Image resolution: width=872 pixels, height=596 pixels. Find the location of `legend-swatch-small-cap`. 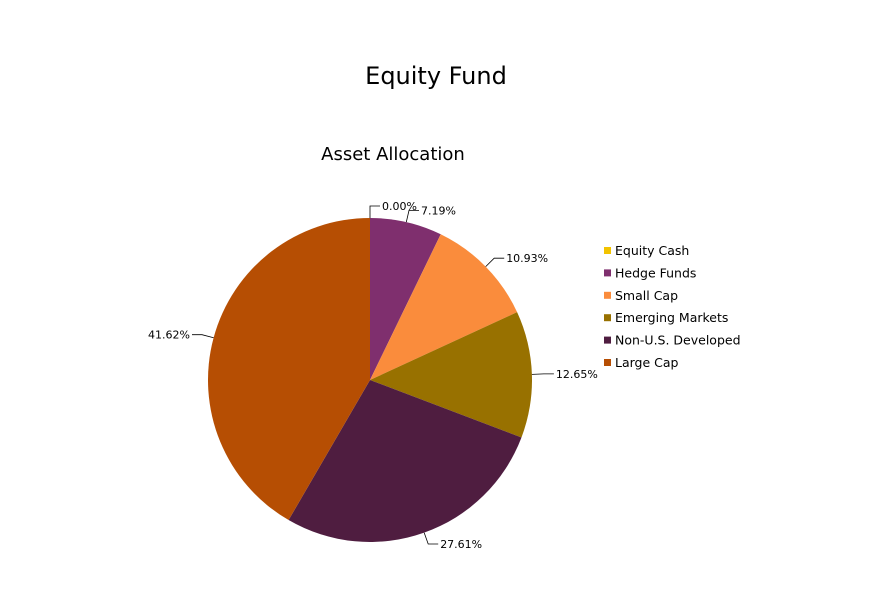

legend-swatch-small-cap is located at coordinates (607, 295).